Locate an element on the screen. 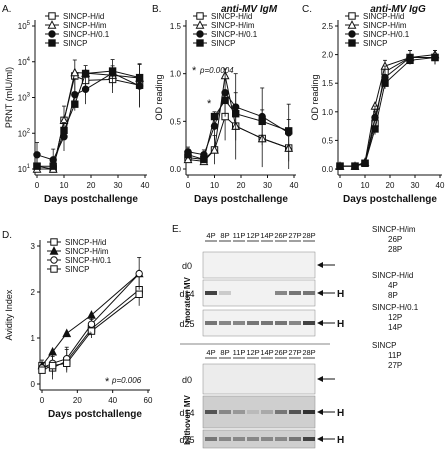  lane-label: 14P is located at coordinates (266, 352).